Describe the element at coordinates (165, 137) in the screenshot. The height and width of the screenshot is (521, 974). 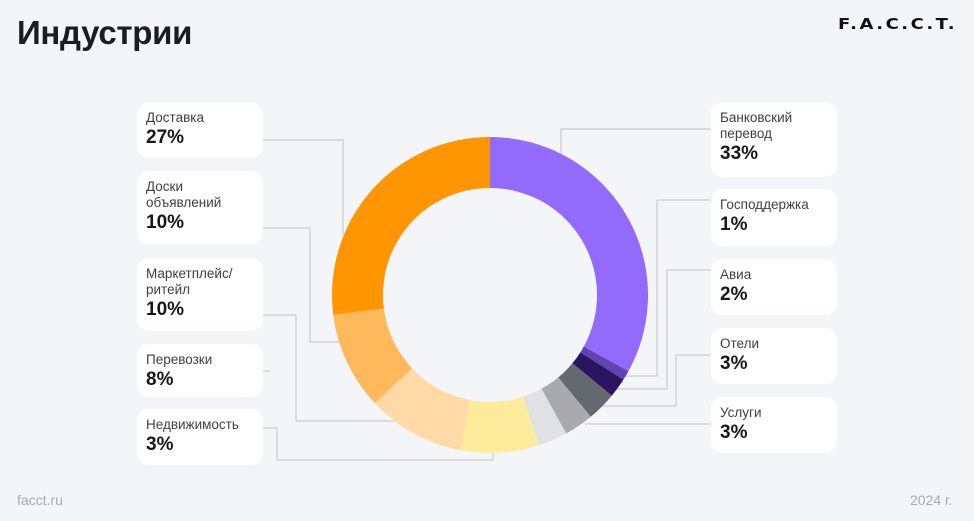
I see `card-value: 27%` at that location.